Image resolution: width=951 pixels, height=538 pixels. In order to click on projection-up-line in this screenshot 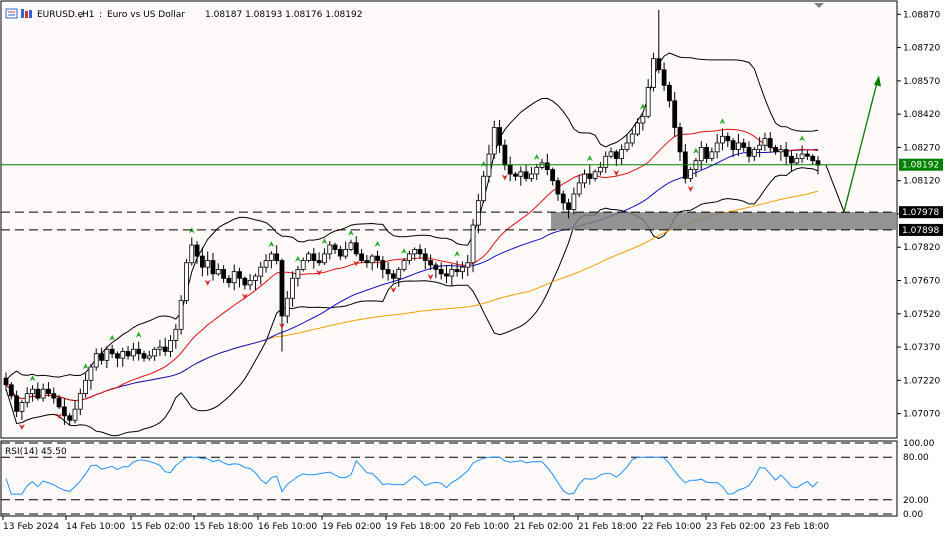, I will do `click(861, 145)`.